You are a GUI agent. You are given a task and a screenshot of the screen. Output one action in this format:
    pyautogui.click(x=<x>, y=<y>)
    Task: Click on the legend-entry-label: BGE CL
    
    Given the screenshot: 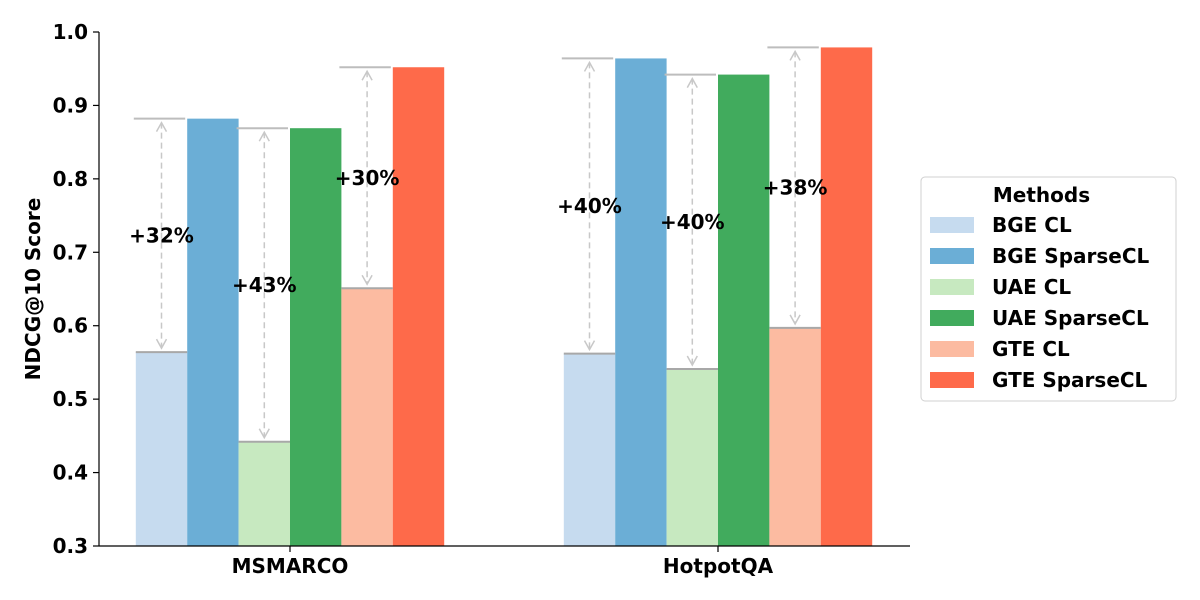 What is the action you would take?
    pyautogui.click(x=1032, y=225)
    